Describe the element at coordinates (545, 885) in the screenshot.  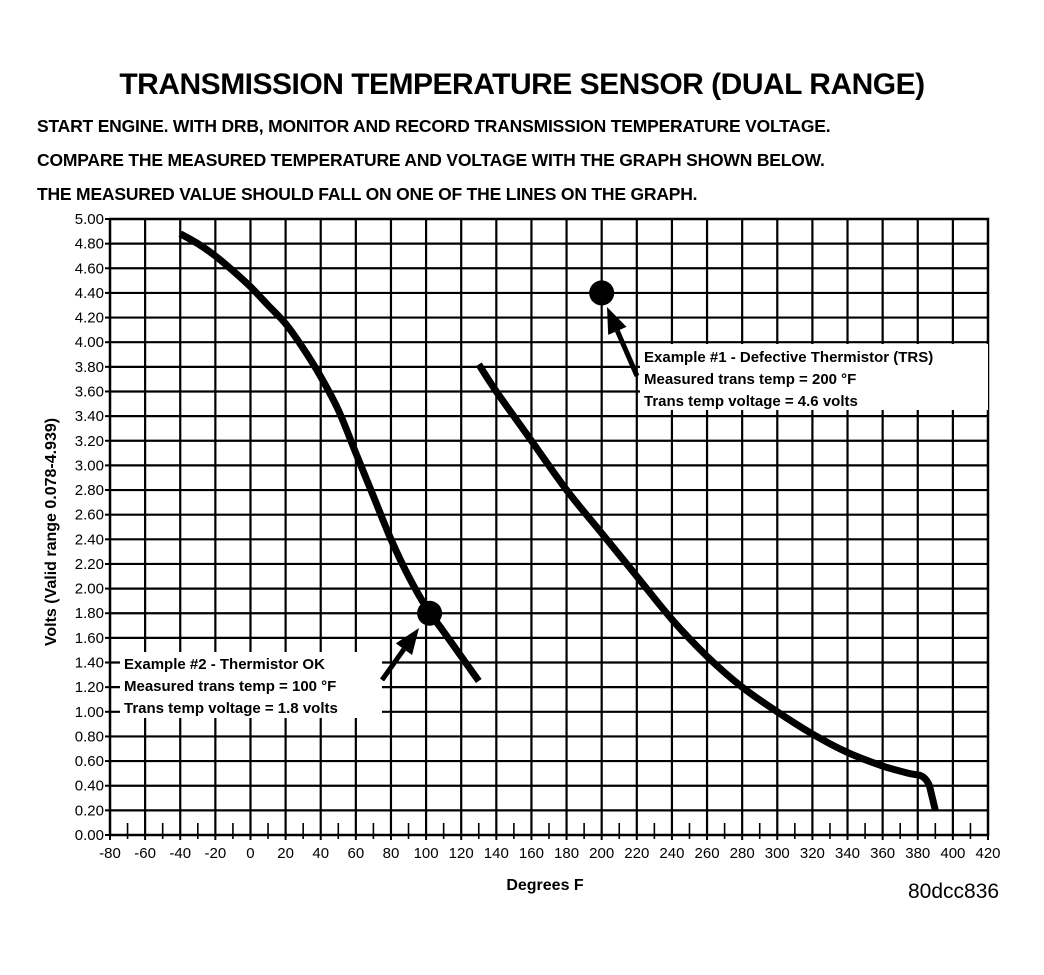
I see `x-axis-label: Degrees F` at that location.